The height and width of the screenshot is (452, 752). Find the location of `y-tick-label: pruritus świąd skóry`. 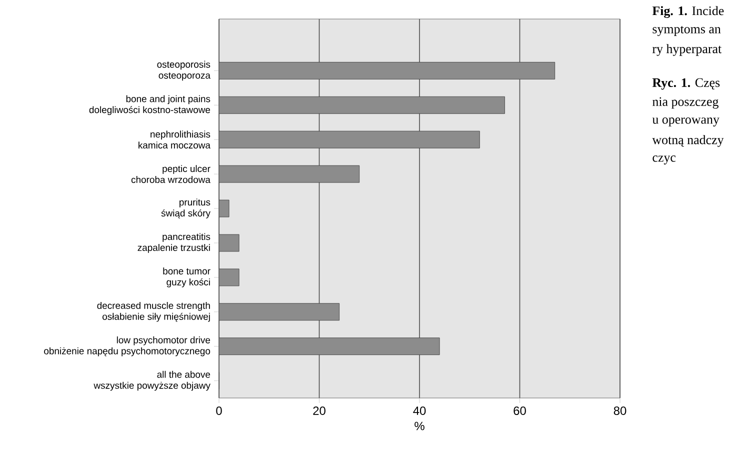

y-tick-label: pruritus świąd skóry is located at coordinates (185, 208).